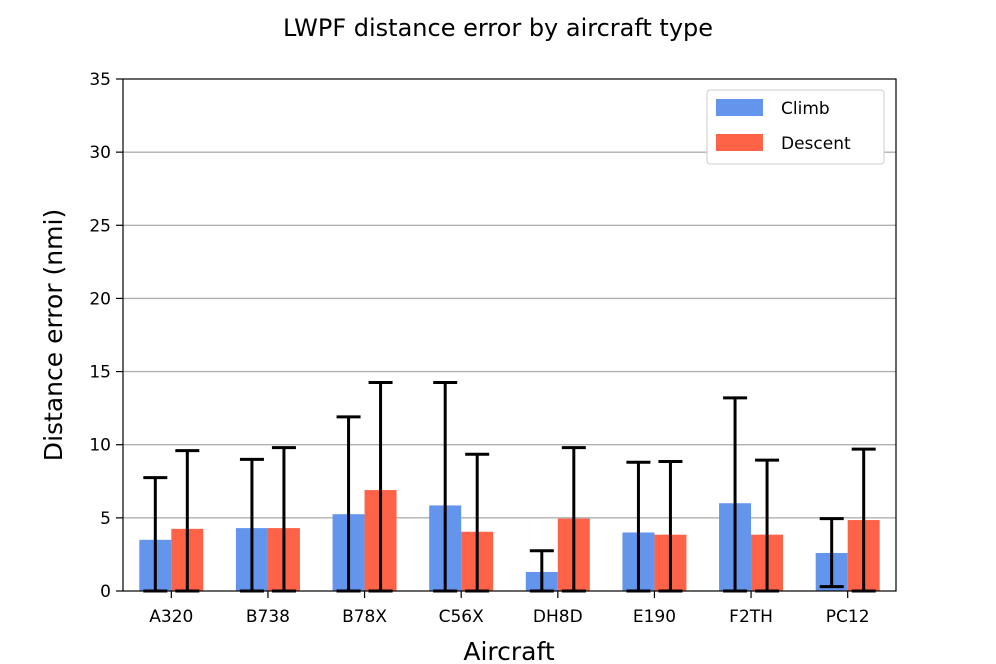 This screenshot has height=664, width=996. Describe the element at coordinates (100, 153) in the screenshot. I see `y-tick-label: 30` at that location.